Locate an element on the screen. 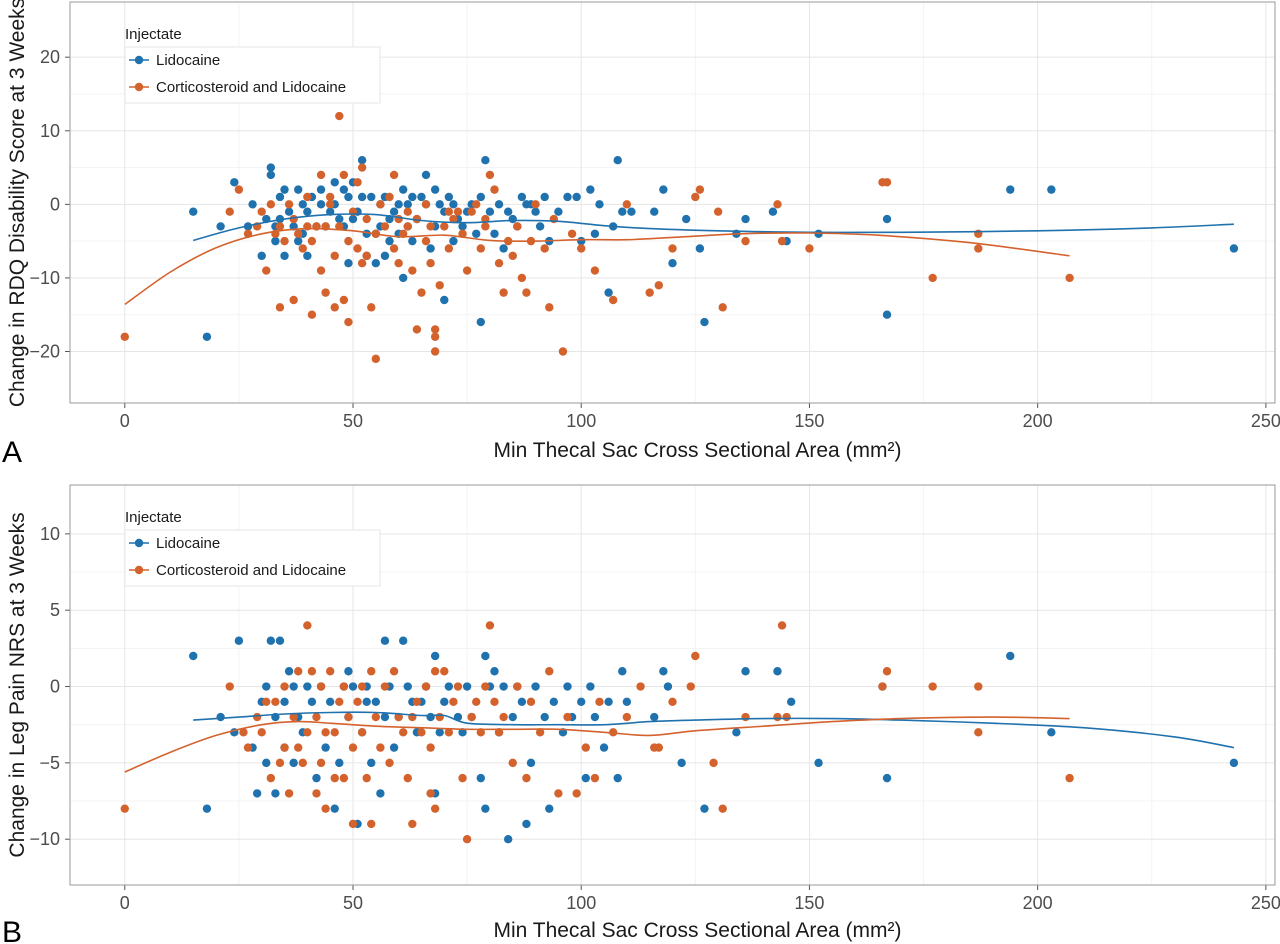  combo-smooth-line is located at coordinates (597, 266).